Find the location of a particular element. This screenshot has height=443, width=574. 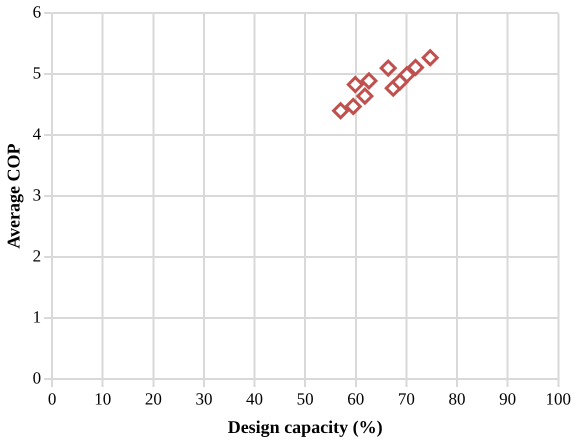

x-tick-label: 90 is located at coordinates (507, 399).